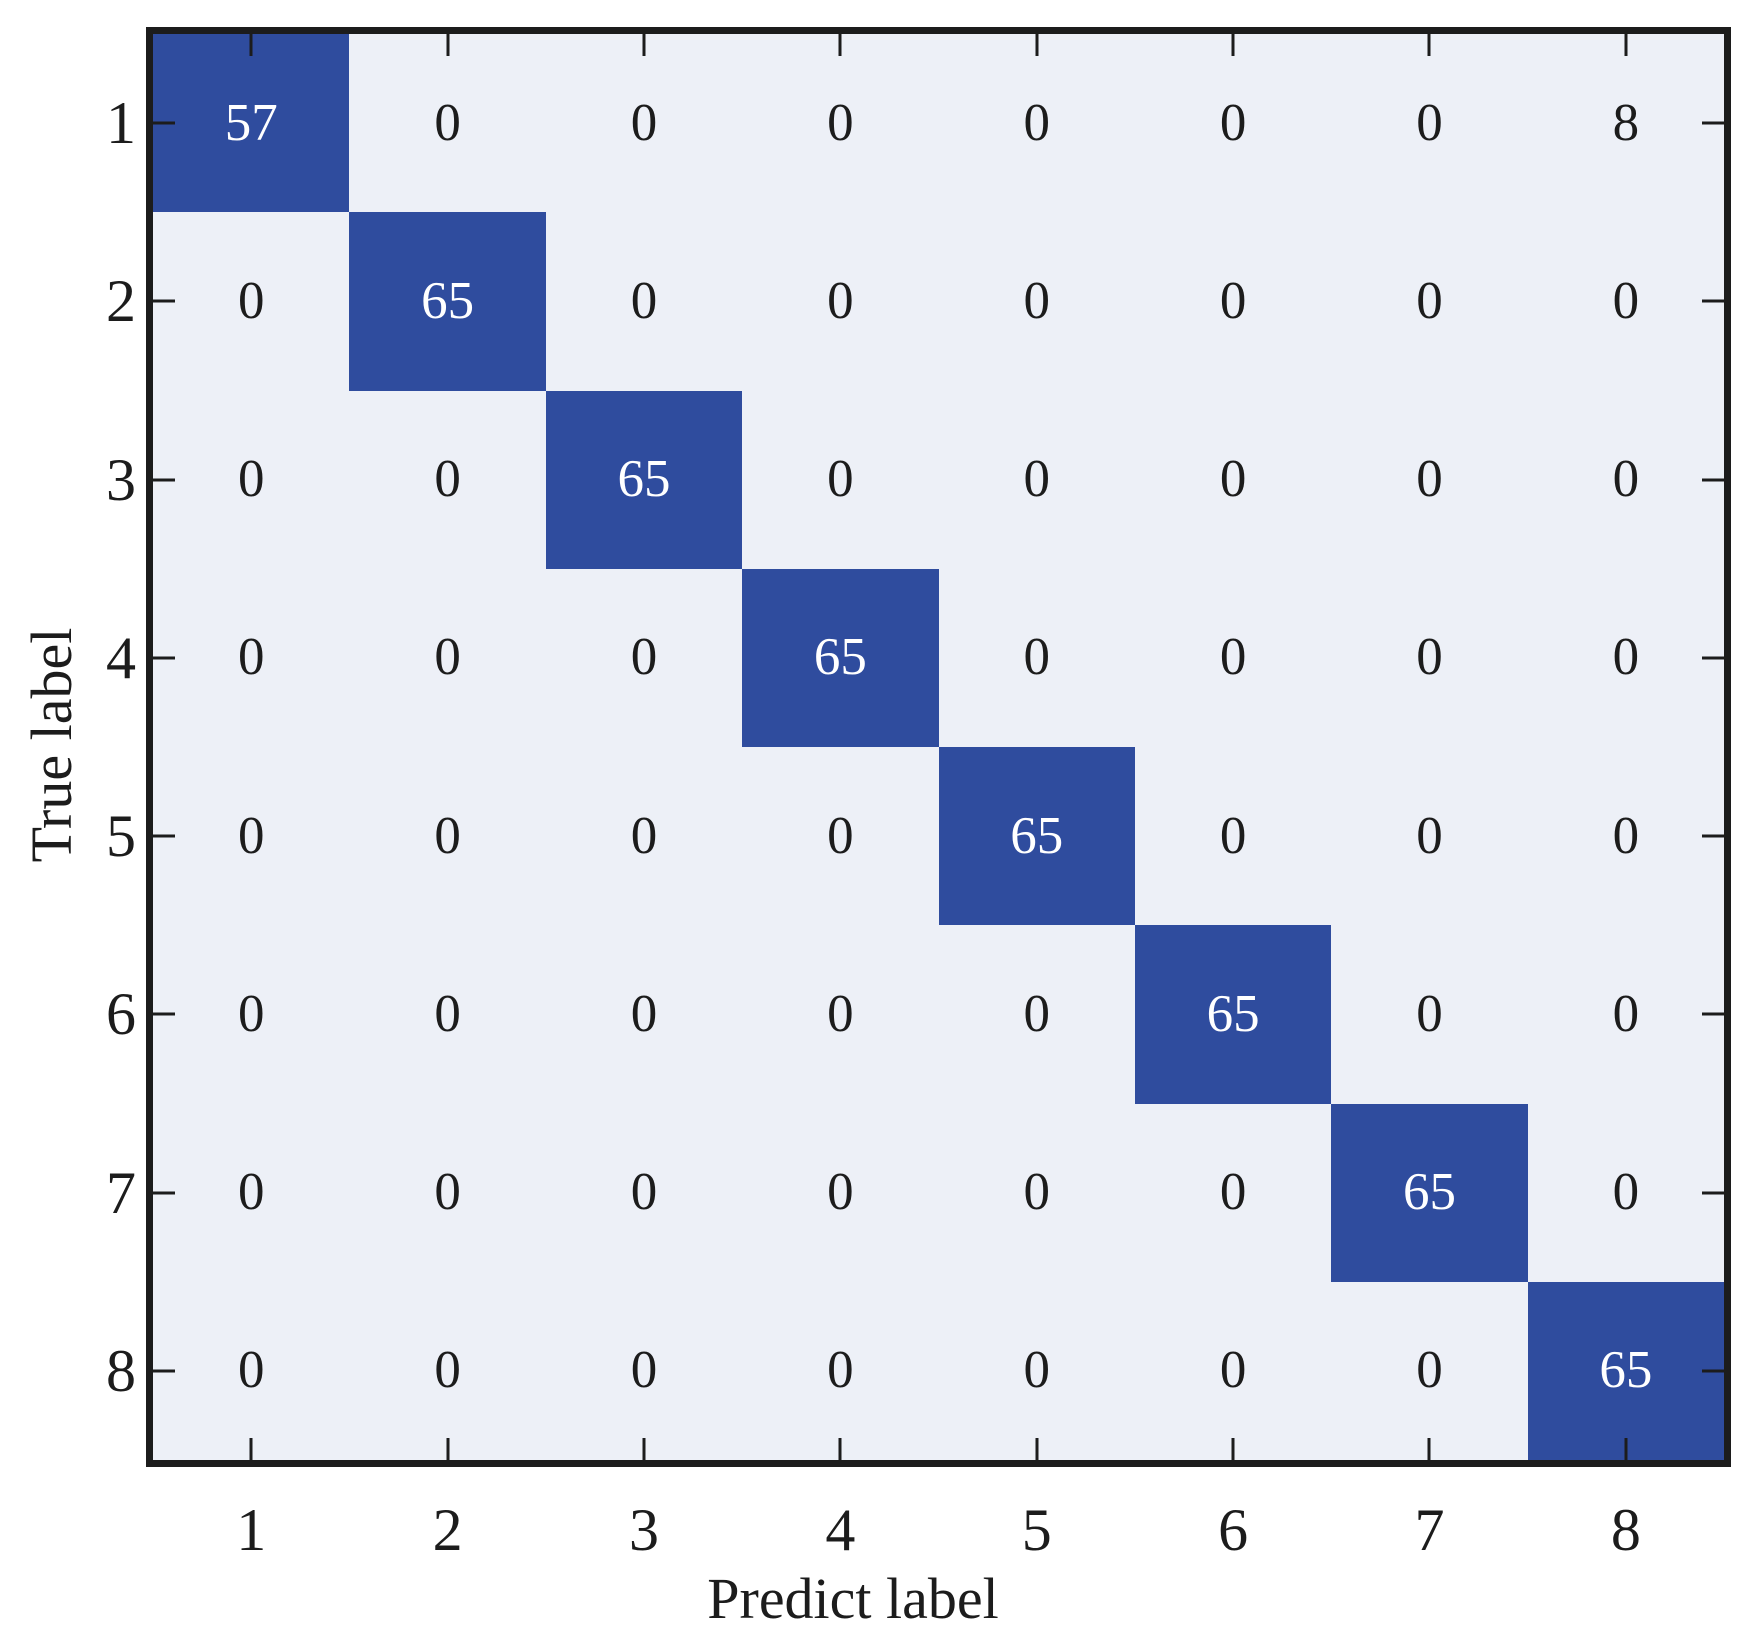  Describe the element at coordinates (1429, 657) in the screenshot. I see `matrix-cell-r4c7: 0` at that location.